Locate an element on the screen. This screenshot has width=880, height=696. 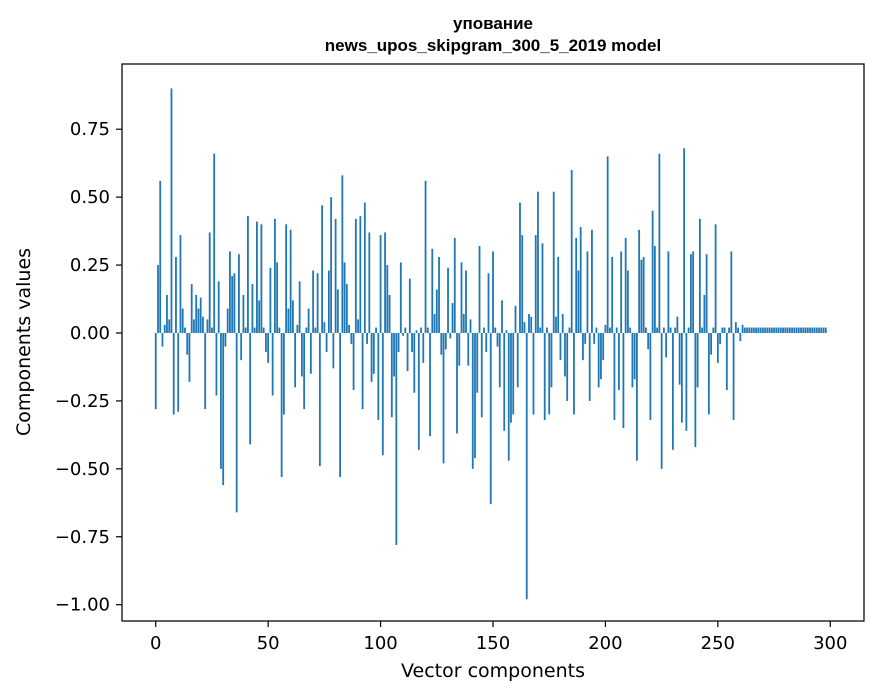
y-tick-label: 0.25 is located at coordinates (90, 265).